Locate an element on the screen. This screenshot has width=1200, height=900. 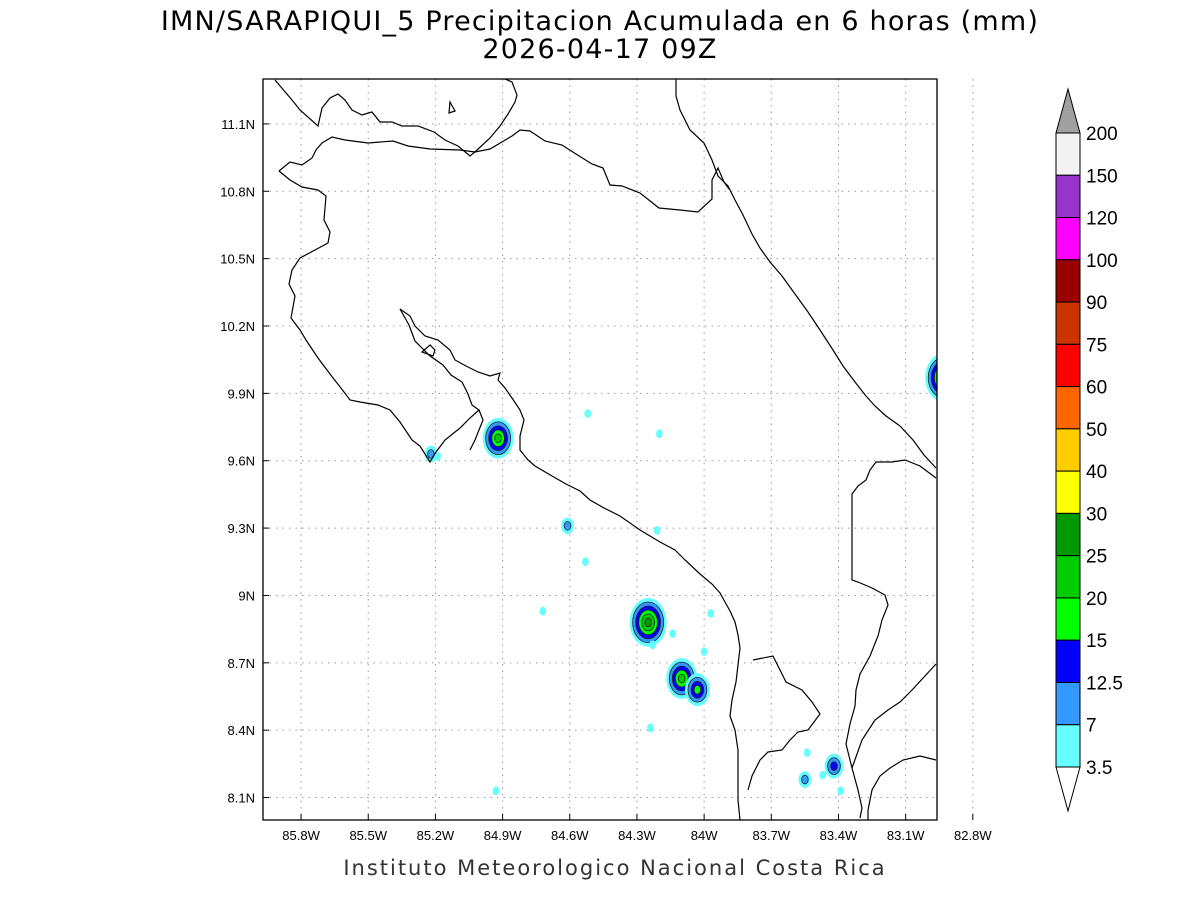
colorbar-label: 90 is located at coordinates (1096, 303).